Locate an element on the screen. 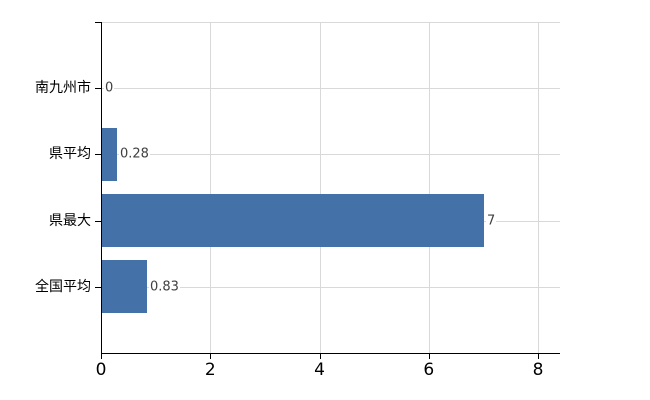 The height and width of the screenshot is (400, 650). bar-value-label: 0.28 is located at coordinates (134, 154).